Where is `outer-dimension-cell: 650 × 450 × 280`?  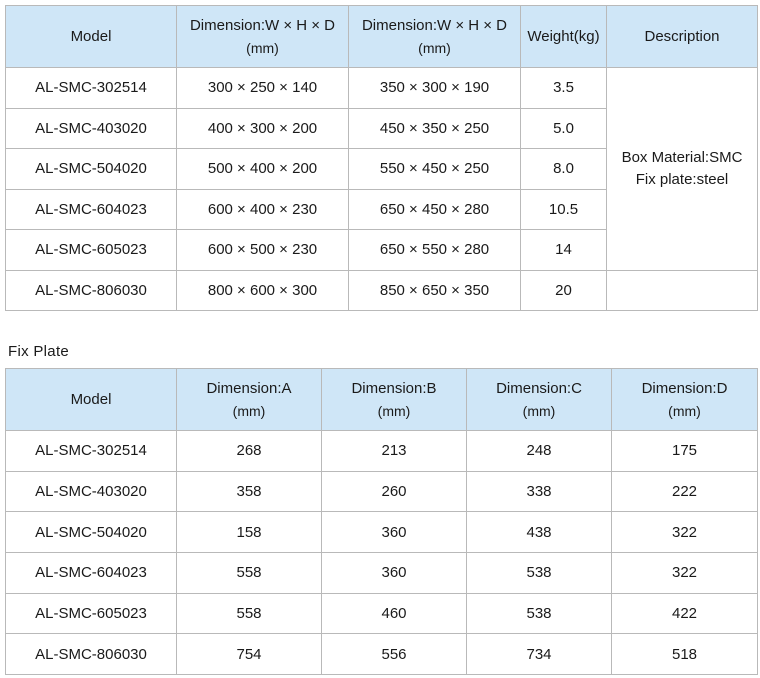
outer-dimension-cell: 650 × 450 × 280 is located at coordinates (434, 209).